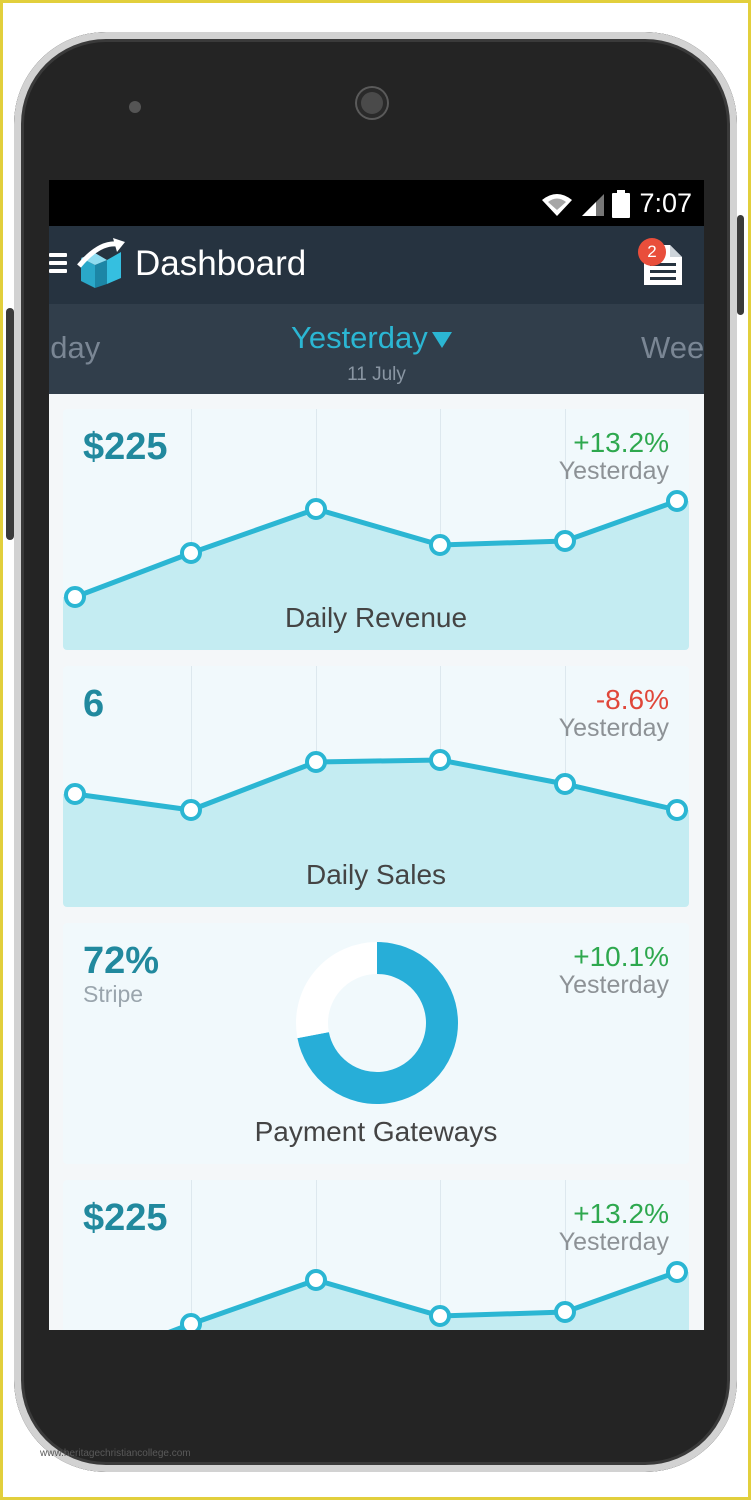  I want to click on status-bar: 7:07, so click(376, 203).